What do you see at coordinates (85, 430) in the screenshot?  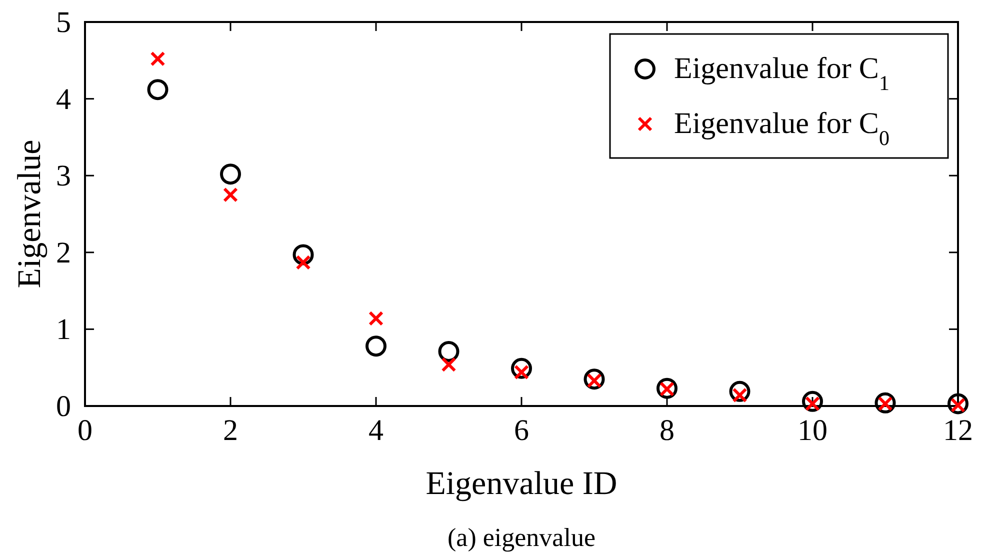 I see `x-tick-label: 0` at bounding box center [85, 430].